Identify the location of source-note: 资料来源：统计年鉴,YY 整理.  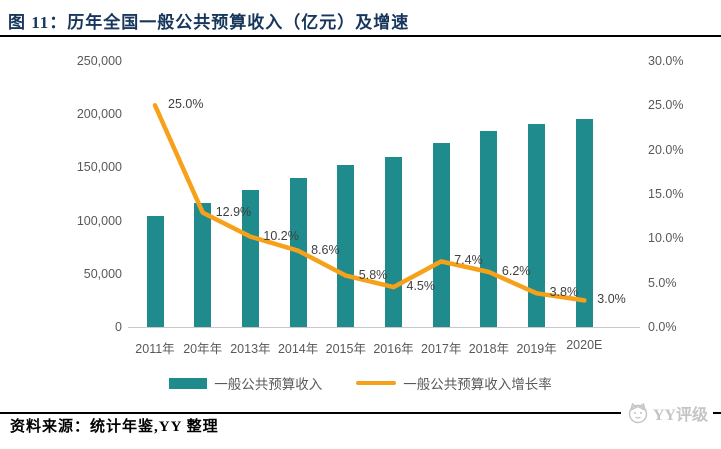
(114, 425).